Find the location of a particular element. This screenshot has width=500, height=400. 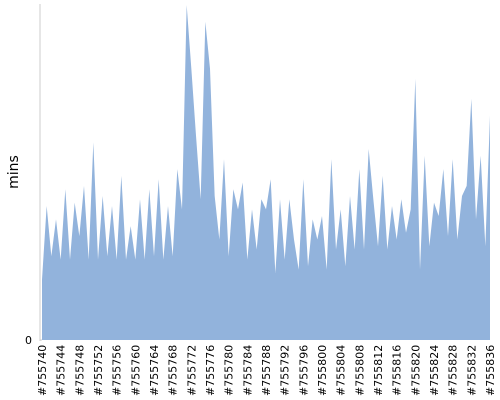

x-tick-label: #755800 is located at coordinates (322, 370).